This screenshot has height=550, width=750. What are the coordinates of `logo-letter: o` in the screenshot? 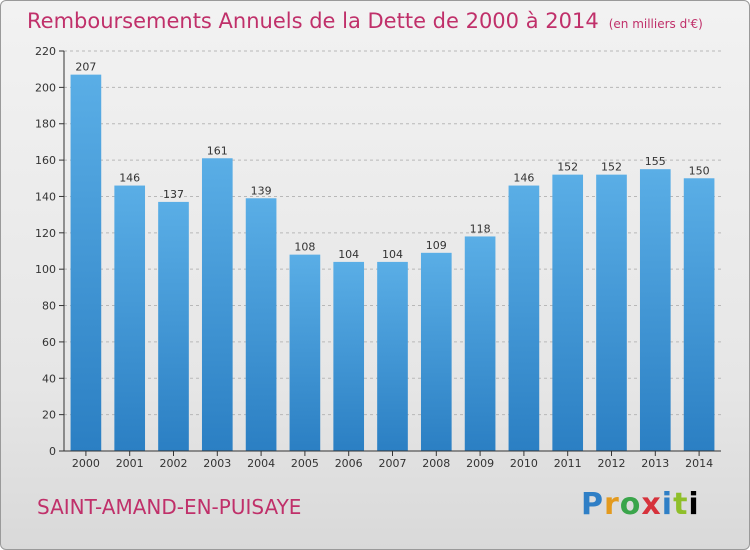 It's located at (630, 504).